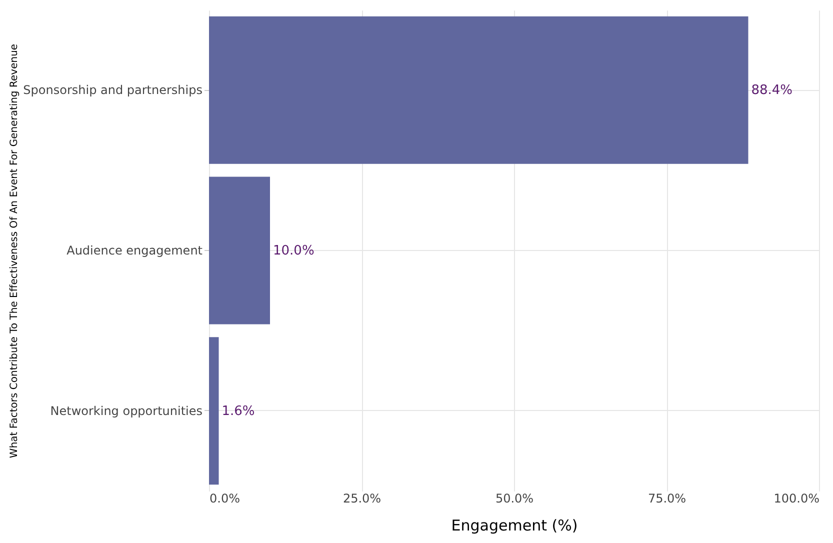 The height and width of the screenshot is (543, 833). What do you see at coordinates (293, 251) in the screenshot?
I see `data-label: 10.0%` at bounding box center [293, 251].